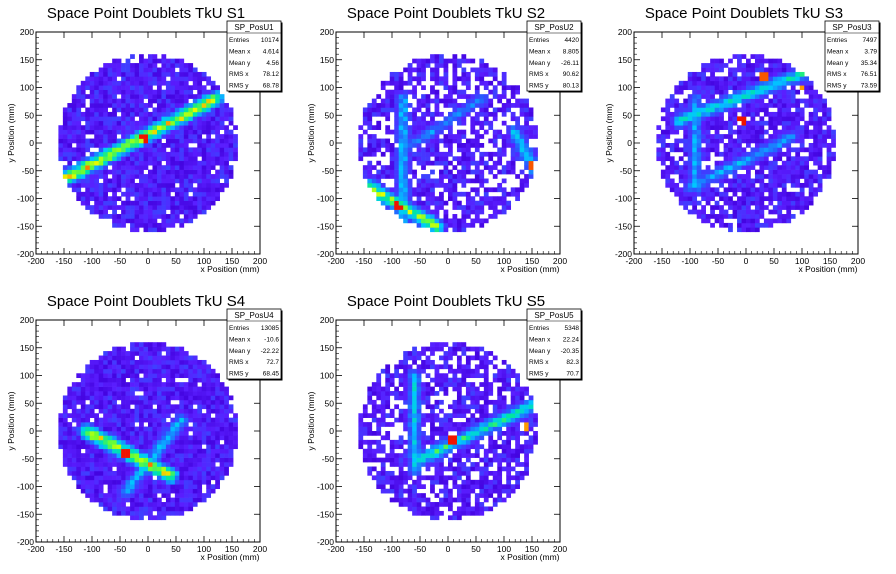  I want to click on x-axis-label: x Position (mm), so click(529, 269).